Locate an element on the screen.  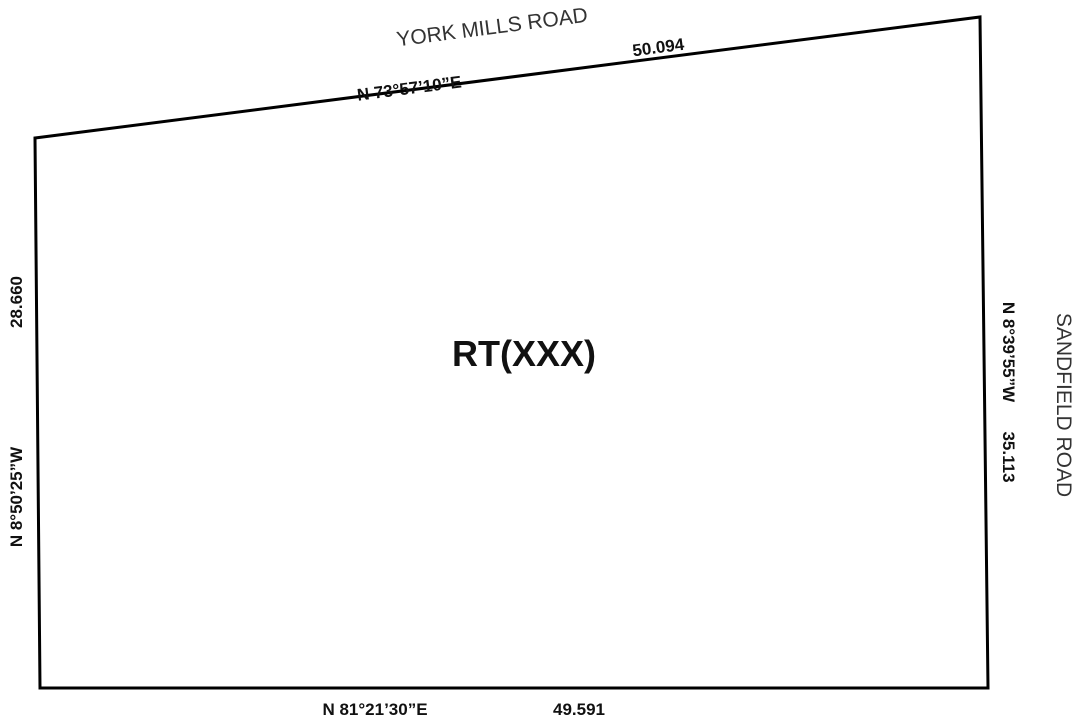
north-bearing: N 73°57’10”E is located at coordinates (409, 88).